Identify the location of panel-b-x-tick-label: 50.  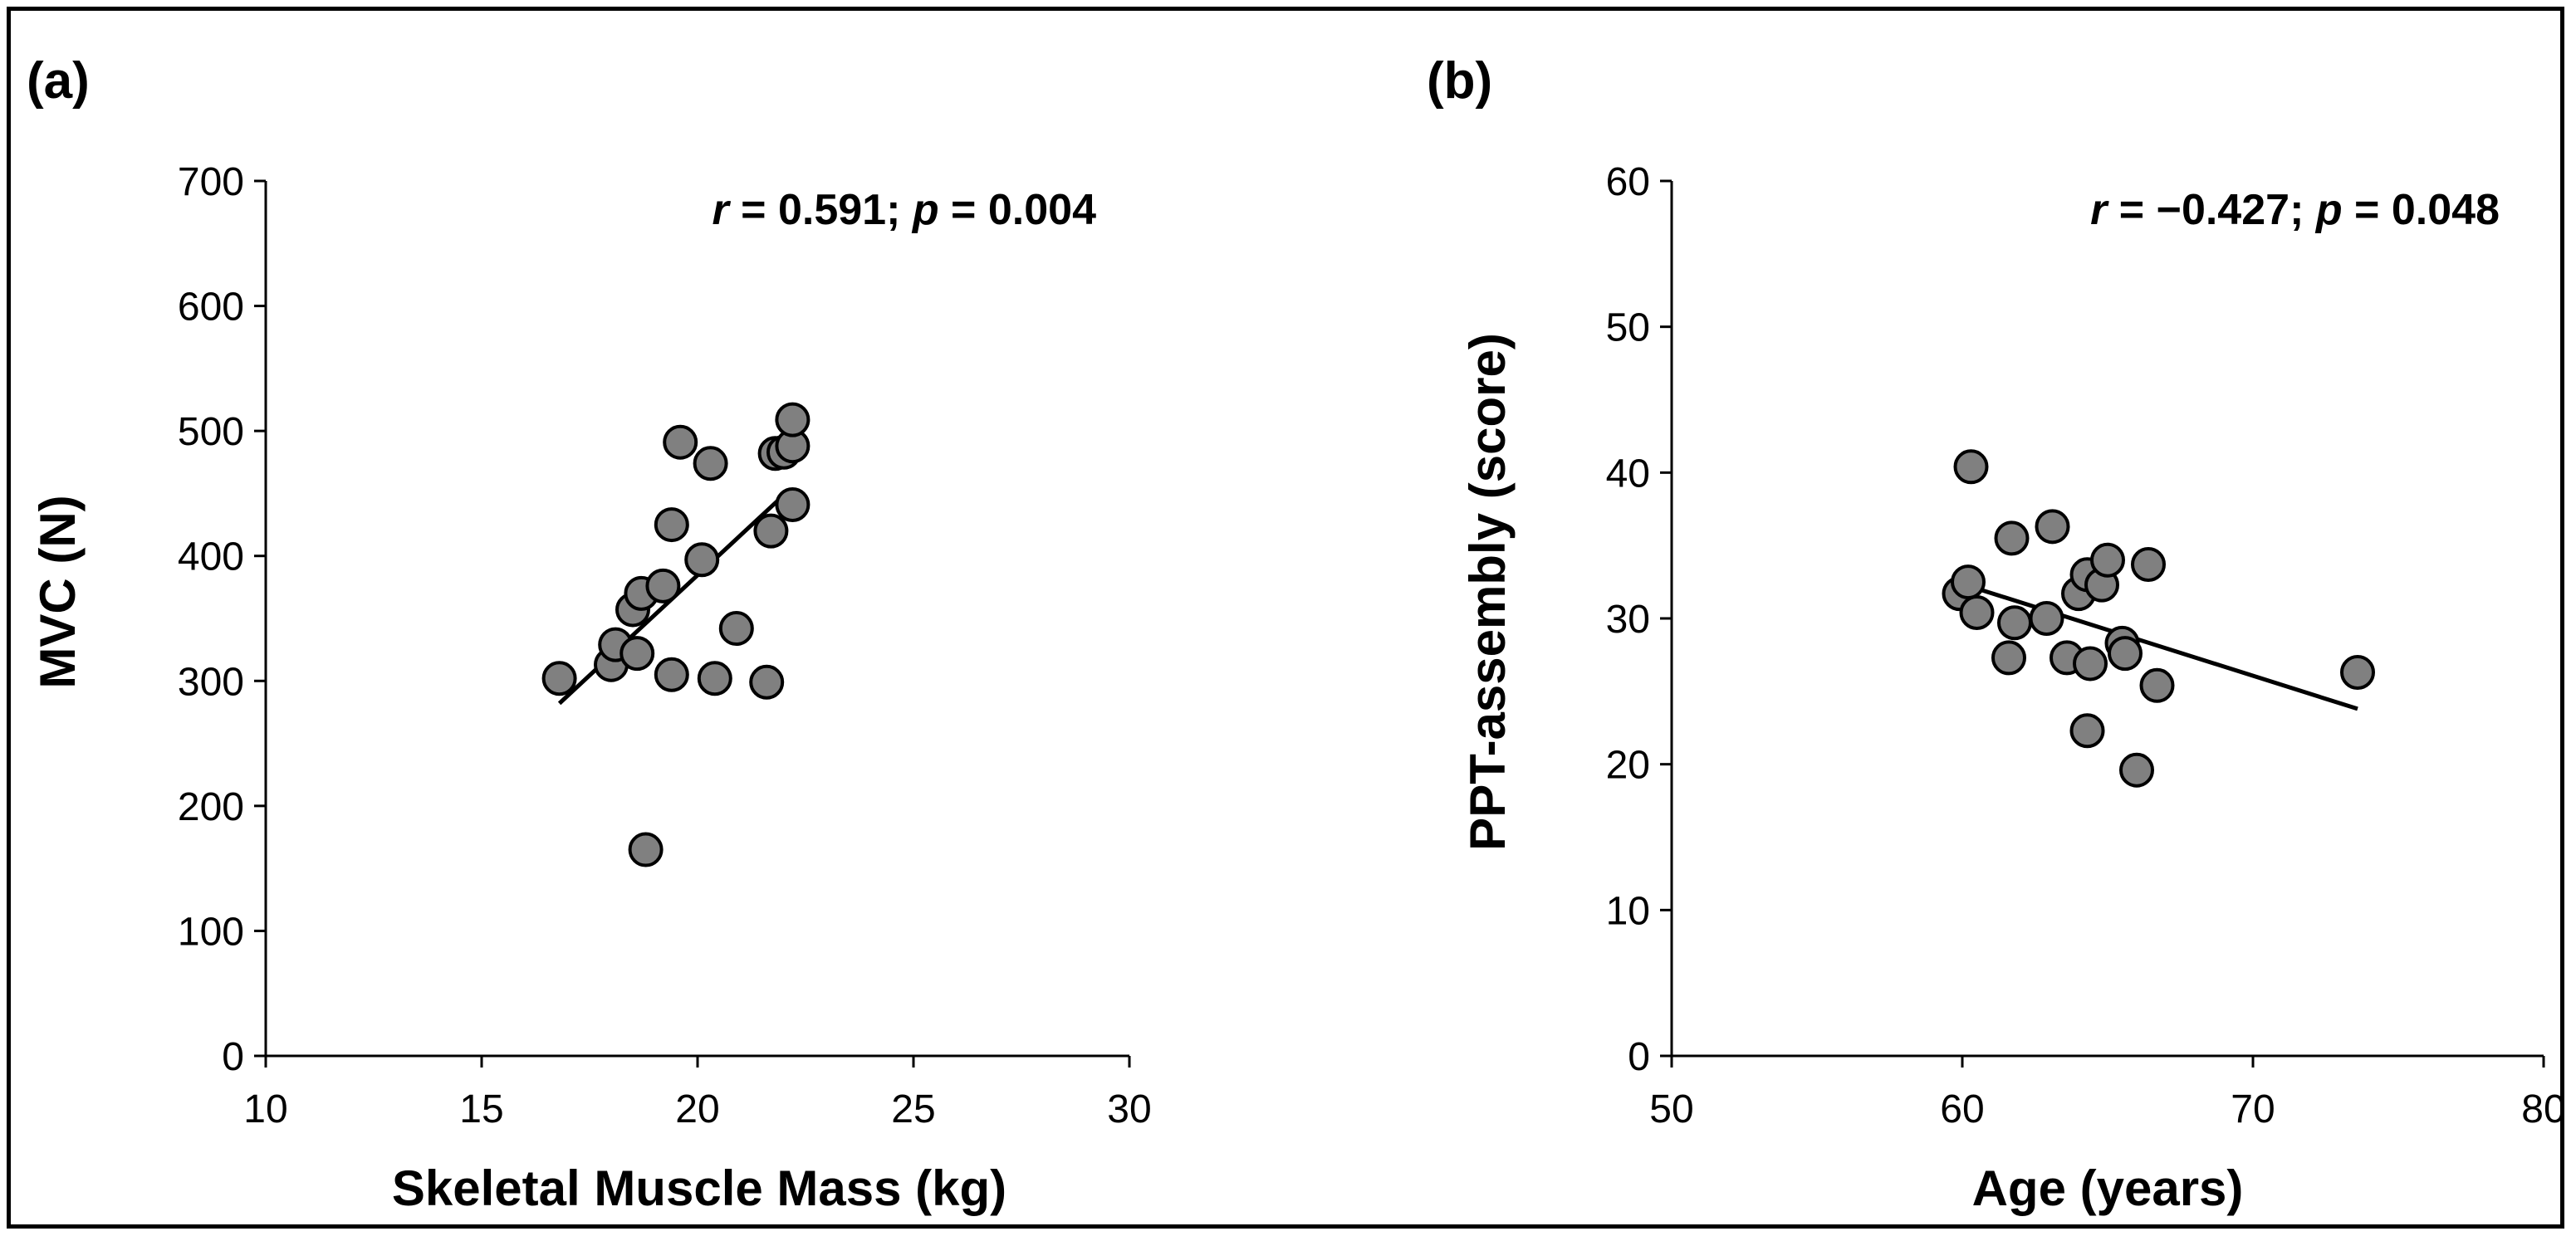
(1671, 1109).